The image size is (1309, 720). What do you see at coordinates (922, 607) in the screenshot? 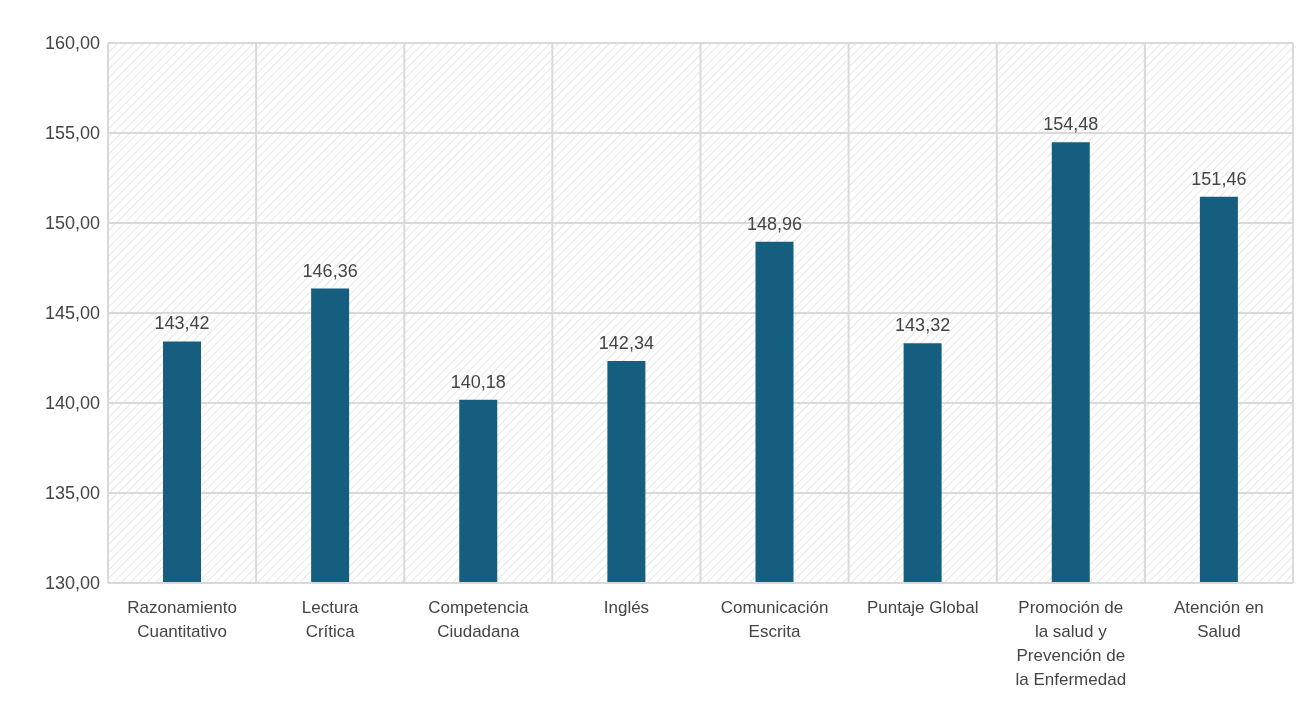
I see `x-tick-label: Puntaje Global` at bounding box center [922, 607].